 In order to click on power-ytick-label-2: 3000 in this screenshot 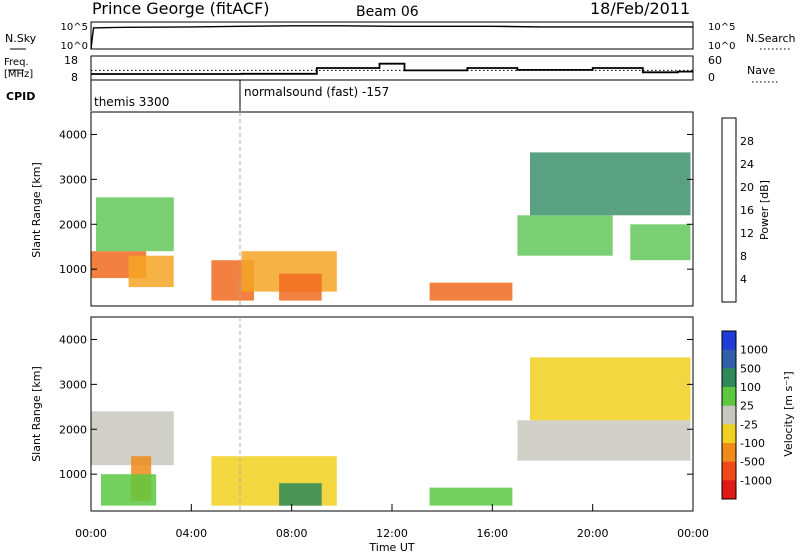, I will do `click(73, 179)`.